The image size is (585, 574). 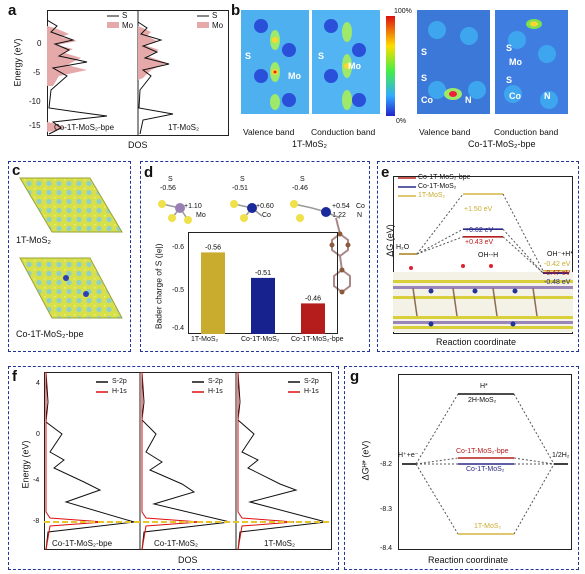 What do you see at coordinates (35, 125) in the screenshot?
I see `panel-a-ytick: -15` at bounding box center [35, 125].